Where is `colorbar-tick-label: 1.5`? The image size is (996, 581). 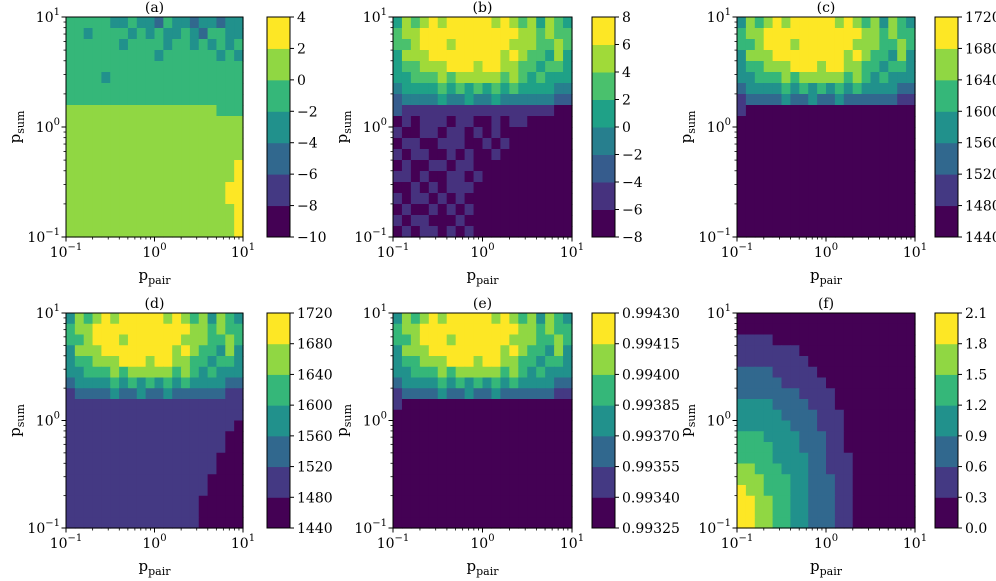
colorbar-tick-label: 1.5 is located at coordinates (976, 375).